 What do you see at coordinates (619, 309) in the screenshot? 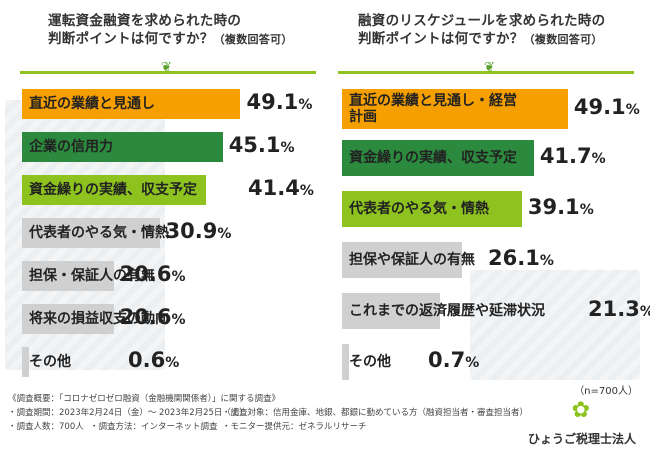
I see `bar-value-label: 21.3%` at bounding box center [619, 309].